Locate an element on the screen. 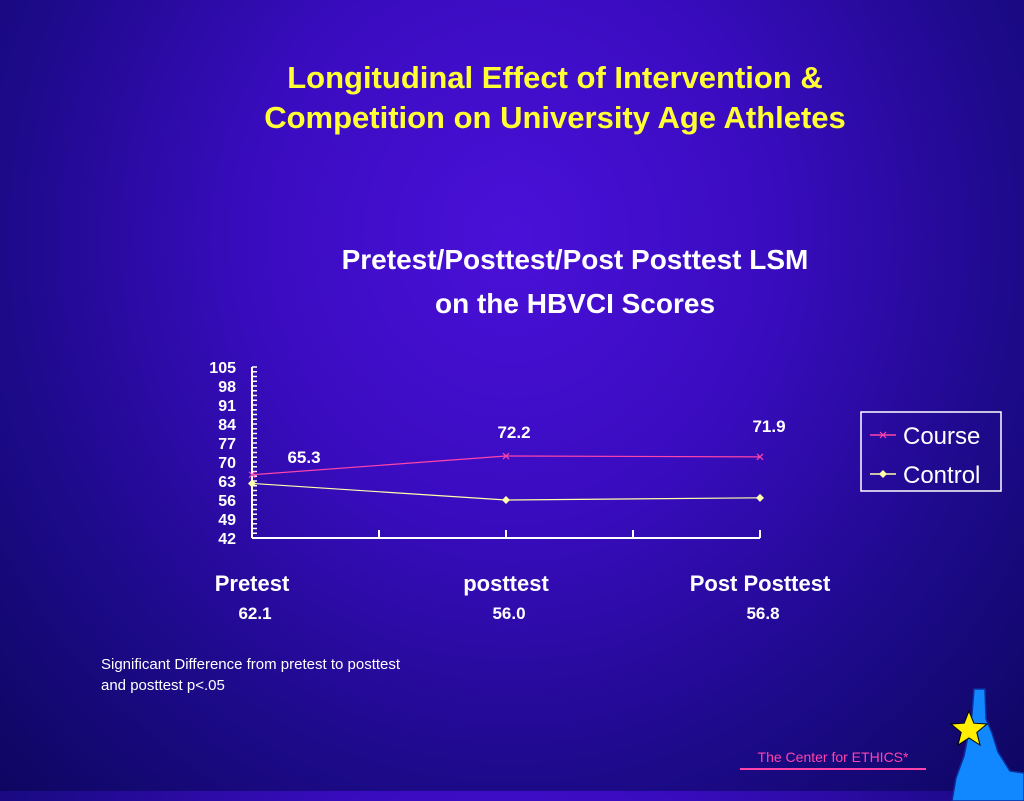 This screenshot has width=1024, height=801. y-tick-label: 63 is located at coordinates (227, 482).